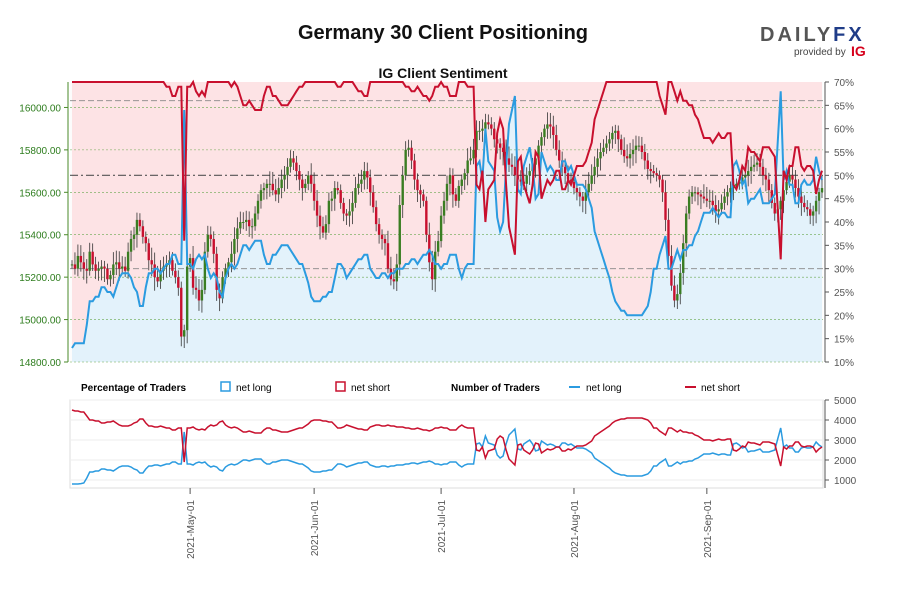 This screenshot has height=600, width=900. What do you see at coordinates (844, 83) in the screenshot?
I see `percent-tick-label: 70%` at bounding box center [844, 83].